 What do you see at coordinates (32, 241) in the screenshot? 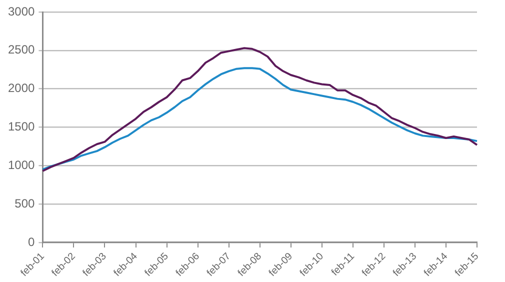
I see `y-tick-label: 0` at bounding box center [32, 241].